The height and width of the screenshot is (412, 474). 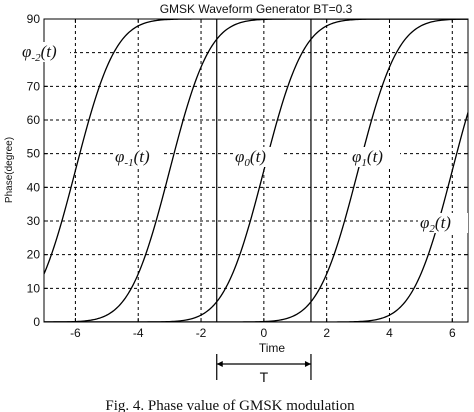 I want to click on y-tick-label: 40, so click(x=34, y=187).